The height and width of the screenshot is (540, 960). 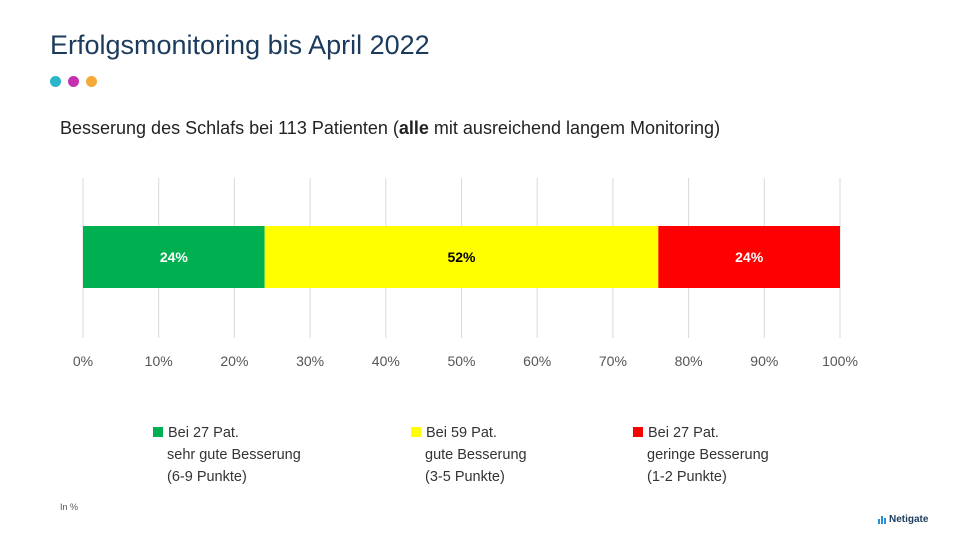 What do you see at coordinates (909, 519) in the screenshot?
I see `logo-text: Netigate` at bounding box center [909, 519].